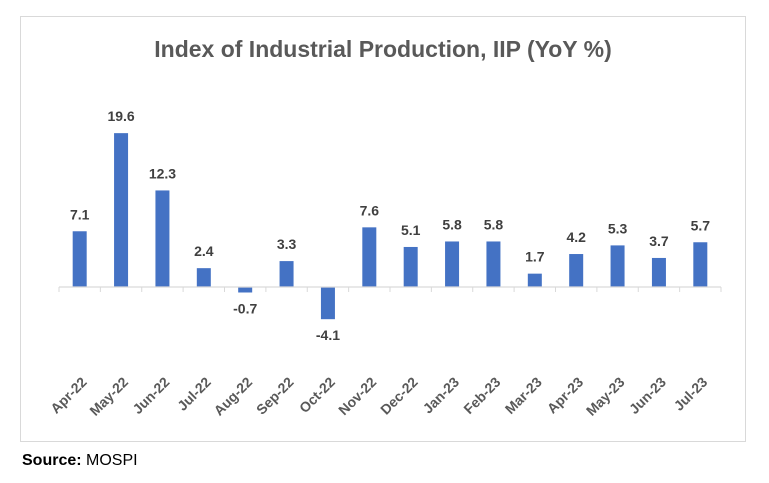 The height and width of the screenshot is (483, 769). Describe the element at coordinates (287, 244) in the screenshot. I see `data-label: 3.3` at that location.